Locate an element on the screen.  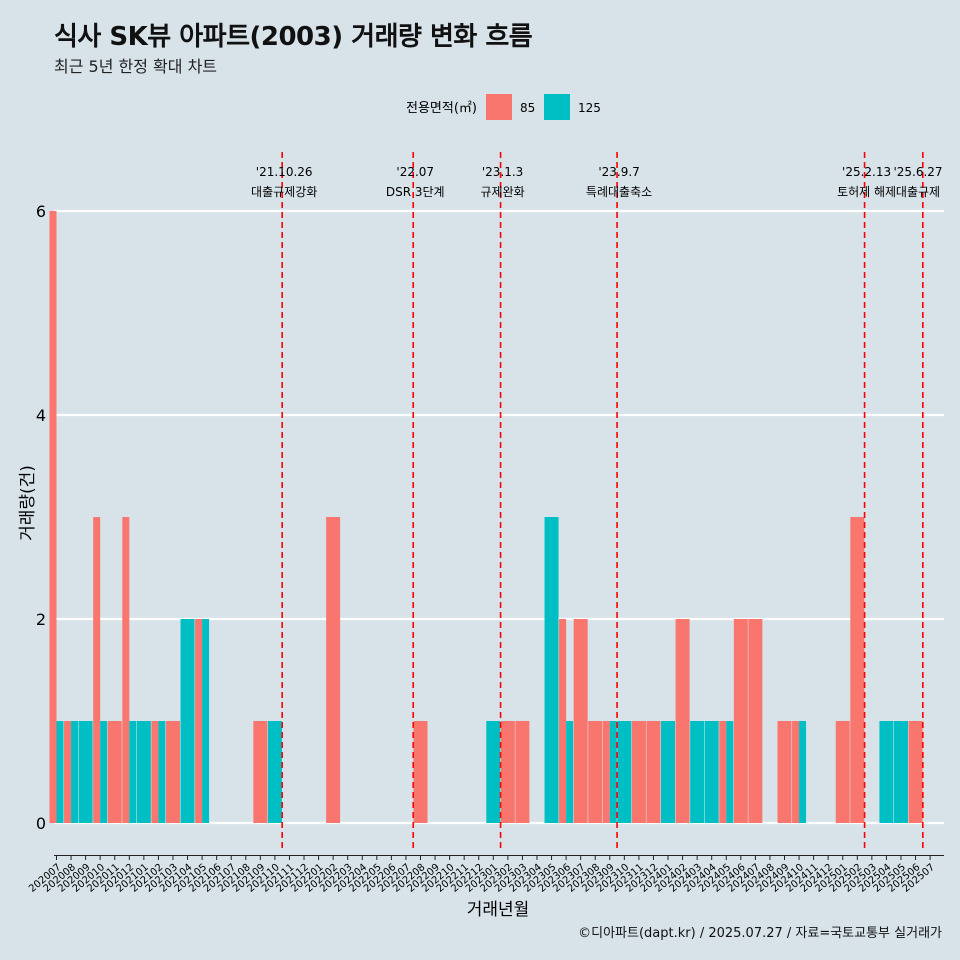
event-date-label: '22.07 is located at coordinates (415, 172).